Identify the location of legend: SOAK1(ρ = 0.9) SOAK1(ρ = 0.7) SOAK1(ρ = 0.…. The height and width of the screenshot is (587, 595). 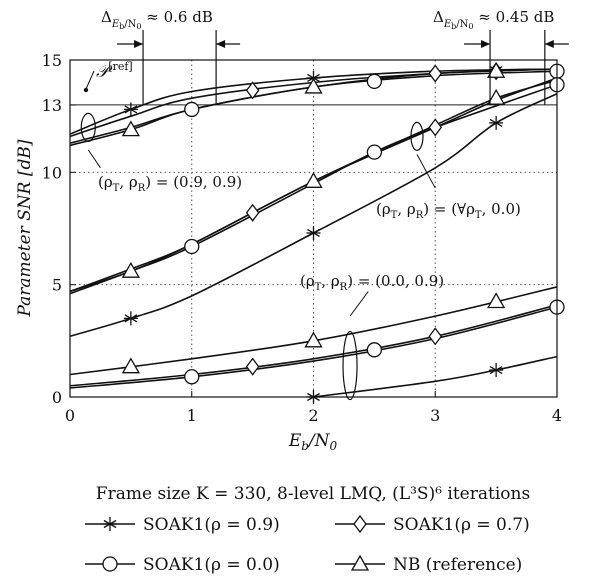
(307, 544).